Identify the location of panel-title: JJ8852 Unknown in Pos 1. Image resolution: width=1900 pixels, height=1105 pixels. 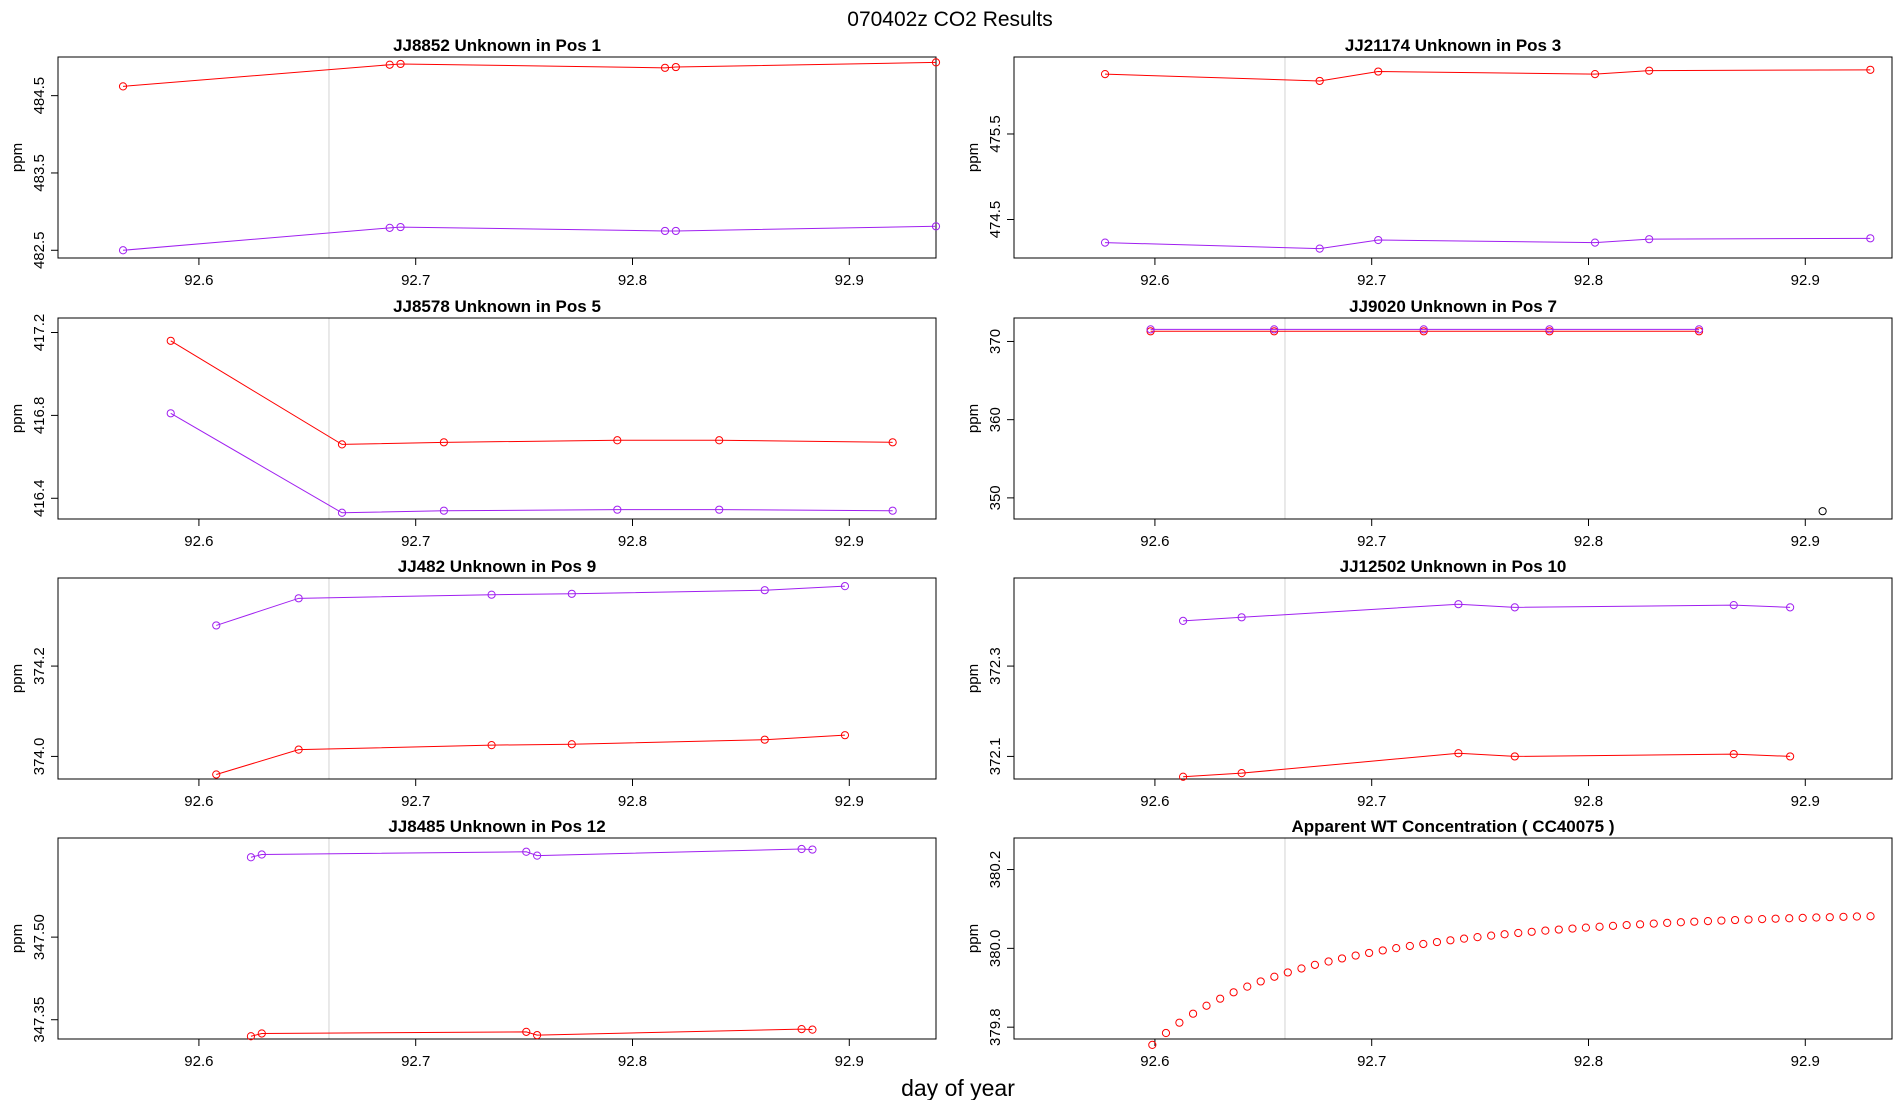
(497, 45).